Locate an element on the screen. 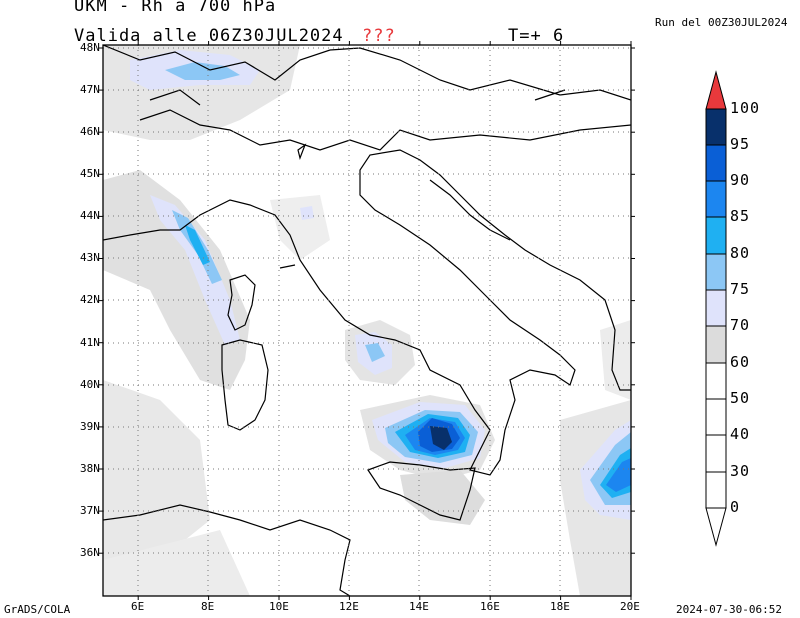  legend-label: 60 is located at coordinates (740, 362).